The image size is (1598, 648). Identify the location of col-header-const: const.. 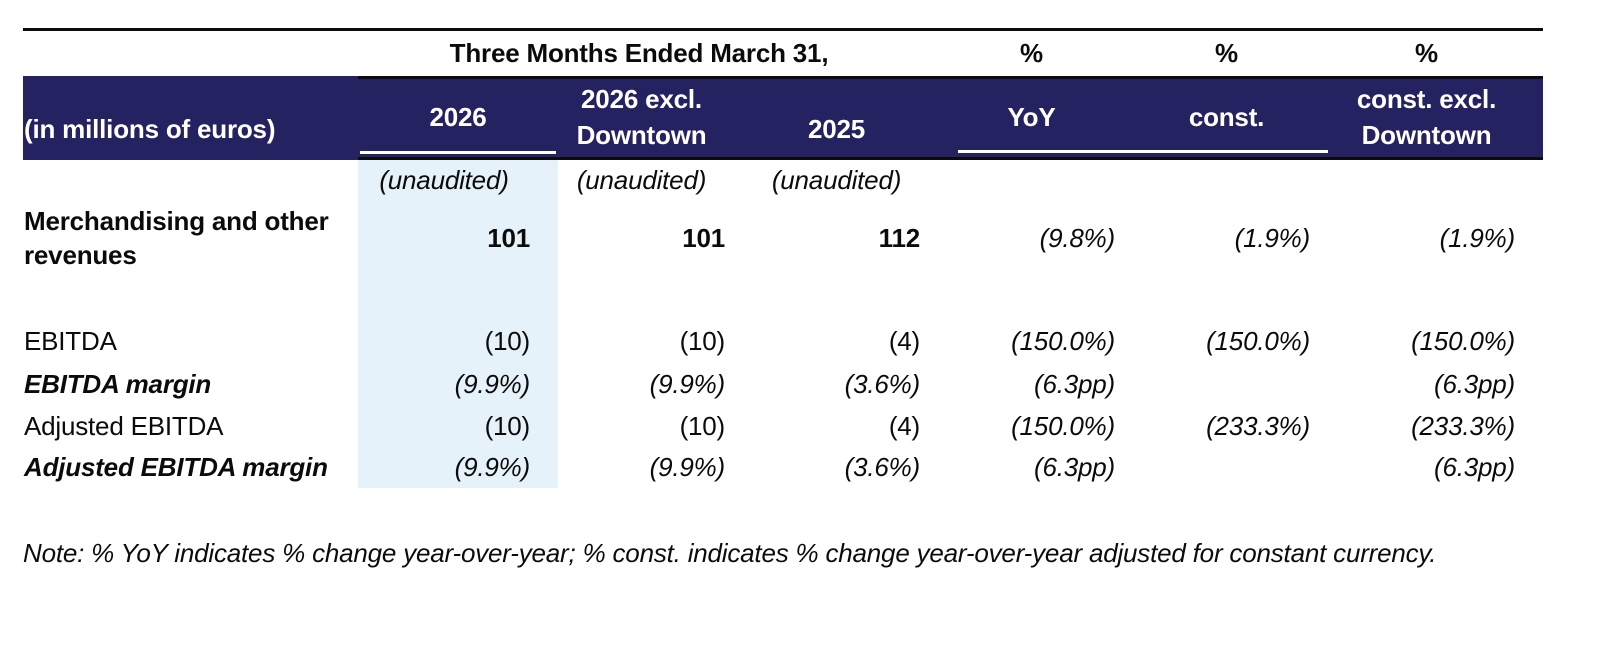
(1226, 117).